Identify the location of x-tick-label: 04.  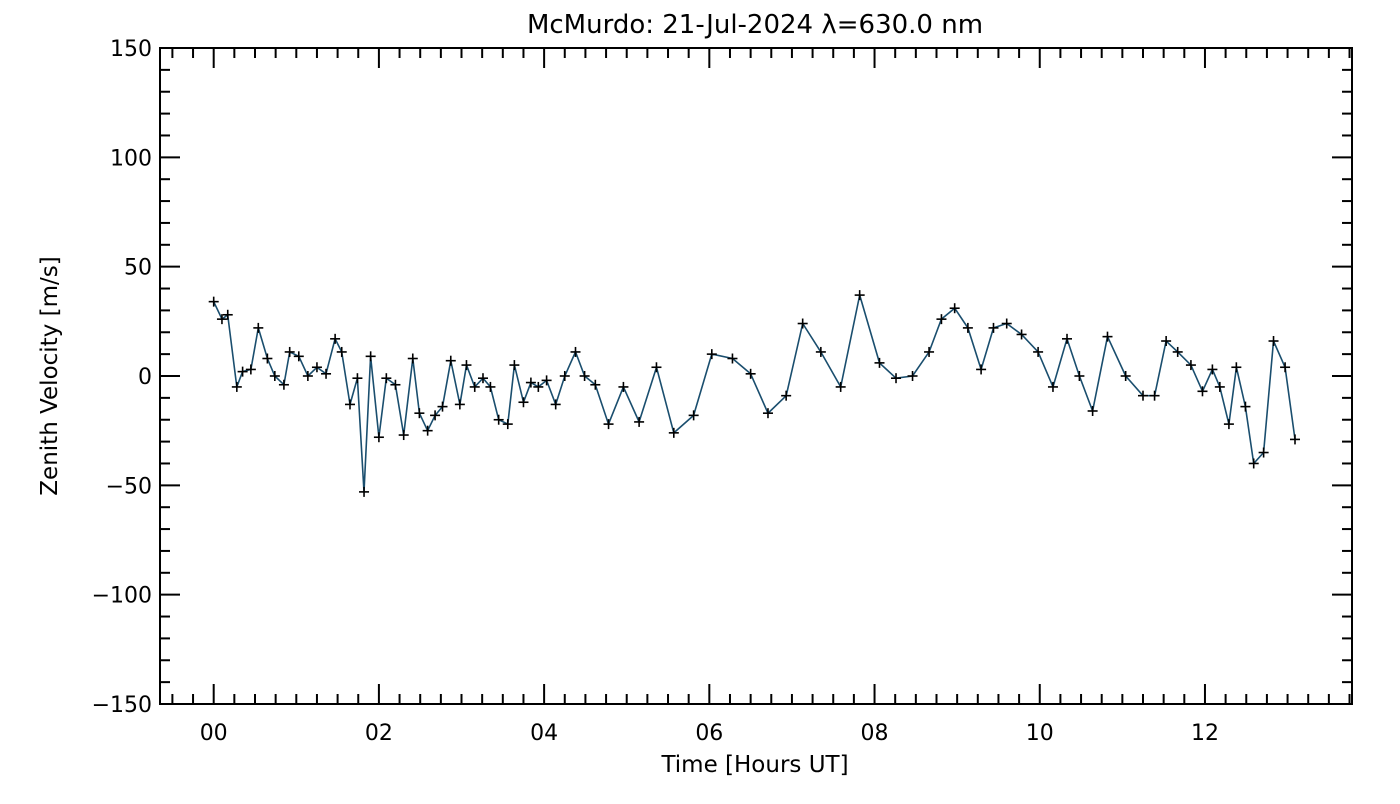
(544, 733).